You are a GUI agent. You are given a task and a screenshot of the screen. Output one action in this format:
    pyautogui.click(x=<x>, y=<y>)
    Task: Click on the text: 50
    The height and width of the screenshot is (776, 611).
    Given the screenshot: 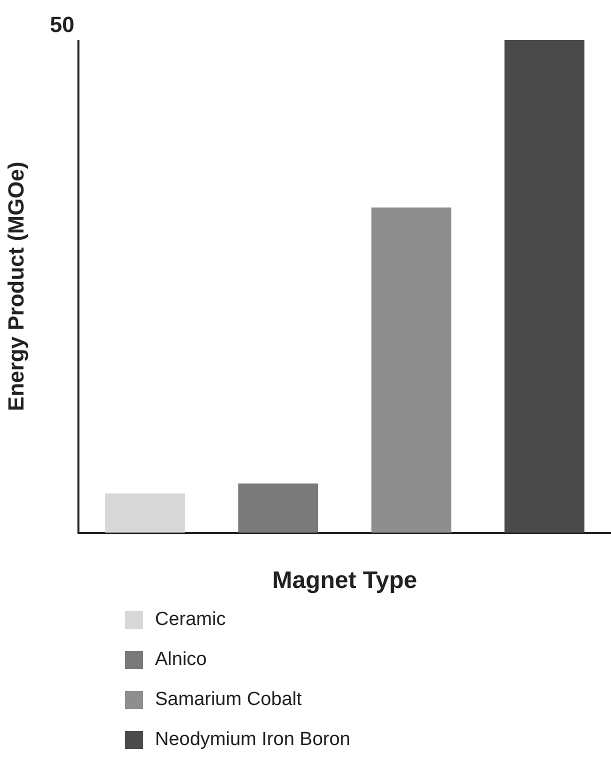 What is the action you would take?
    pyautogui.click(x=62, y=25)
    